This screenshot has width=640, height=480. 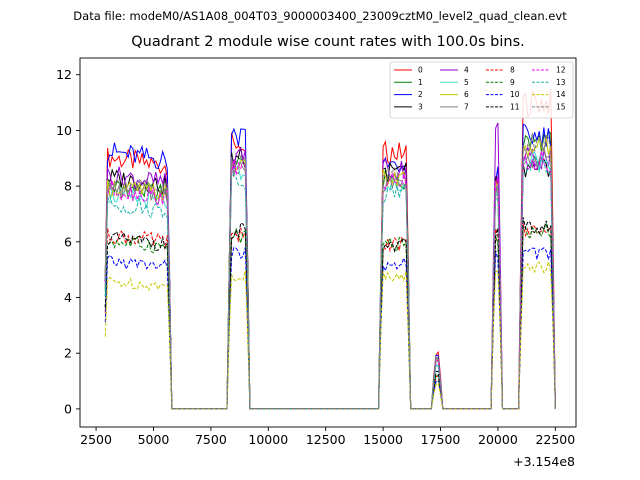 I want to click on legend-label: 11, so click(x=515, y=107).